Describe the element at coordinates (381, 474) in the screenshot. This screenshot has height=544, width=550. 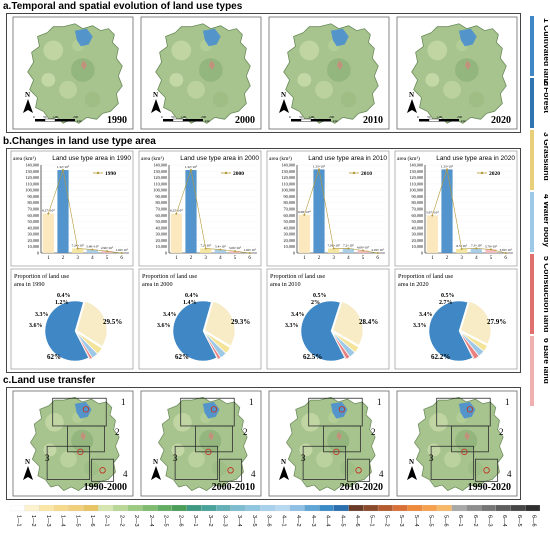
I see `zone-label-4: 4` at that location.